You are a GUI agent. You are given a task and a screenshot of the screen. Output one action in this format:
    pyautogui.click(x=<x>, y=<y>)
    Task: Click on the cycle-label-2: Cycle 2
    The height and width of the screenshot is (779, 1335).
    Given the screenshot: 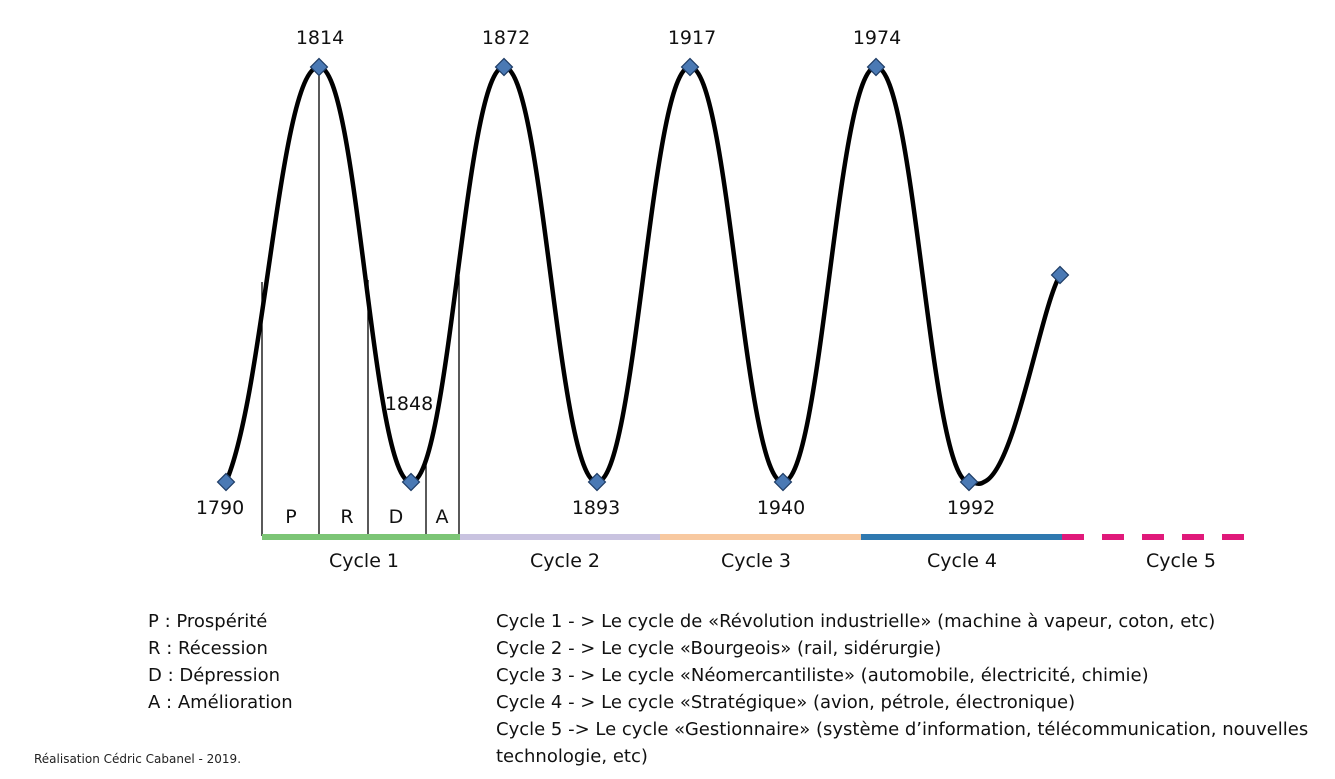 What is the action you would take?
    pyautogui.click(x=565, y=561)
    